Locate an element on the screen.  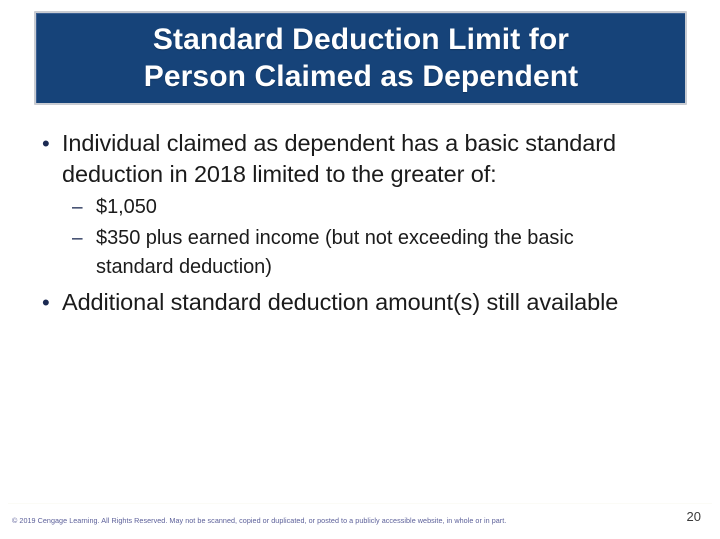
page-number: 20 is located at coordinates (693, 516).